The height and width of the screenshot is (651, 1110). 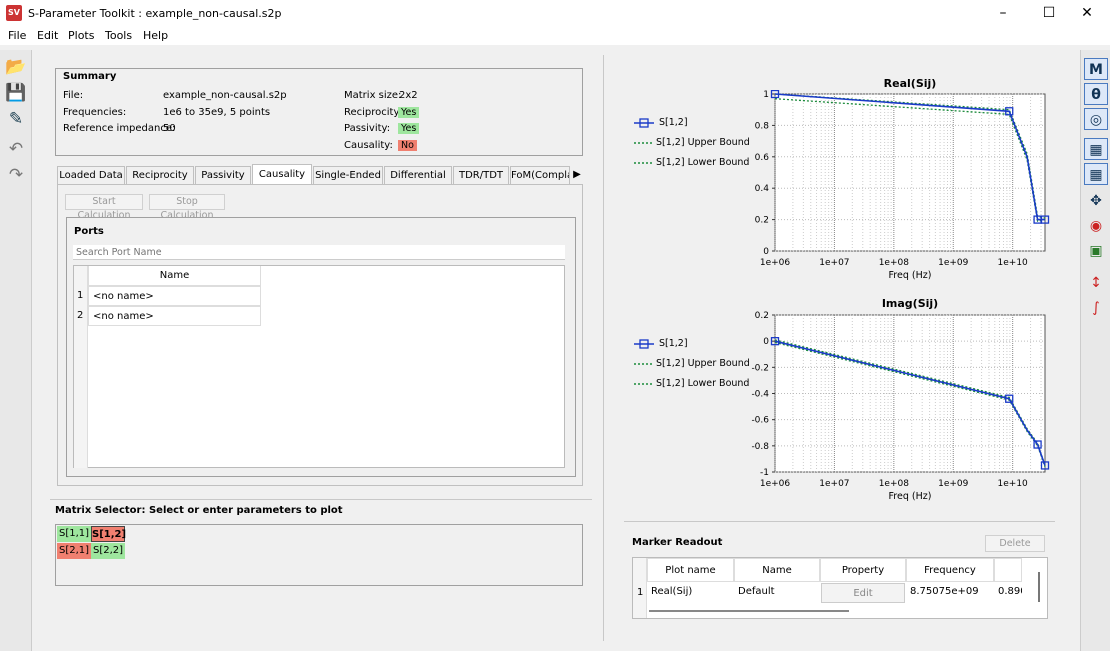 What do you see at coordinates (1008, 570) in the screenshot?
I see `value-column-header` at bounding box center [1008, 570].